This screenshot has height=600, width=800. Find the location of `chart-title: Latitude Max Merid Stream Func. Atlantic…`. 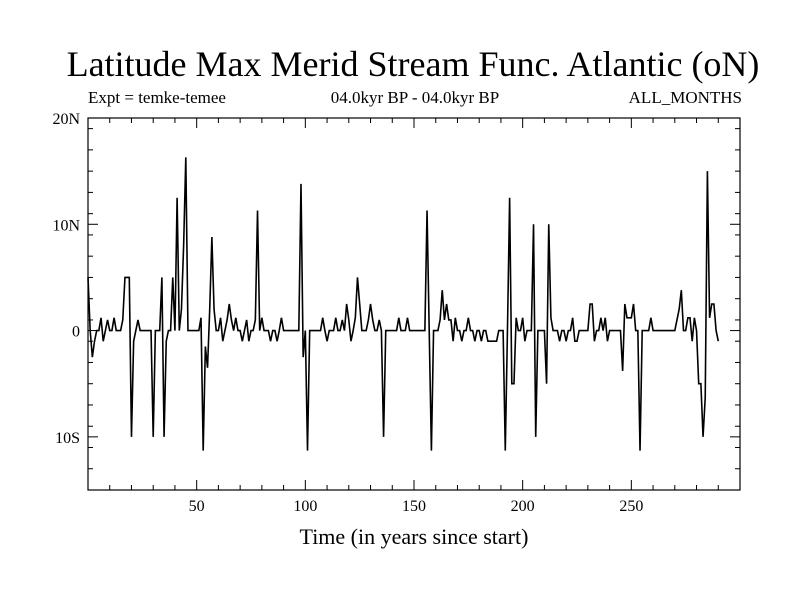

chart-title: Latitude Max Merid Stream Func. Atlantic… is located at coordinates (413, 64).